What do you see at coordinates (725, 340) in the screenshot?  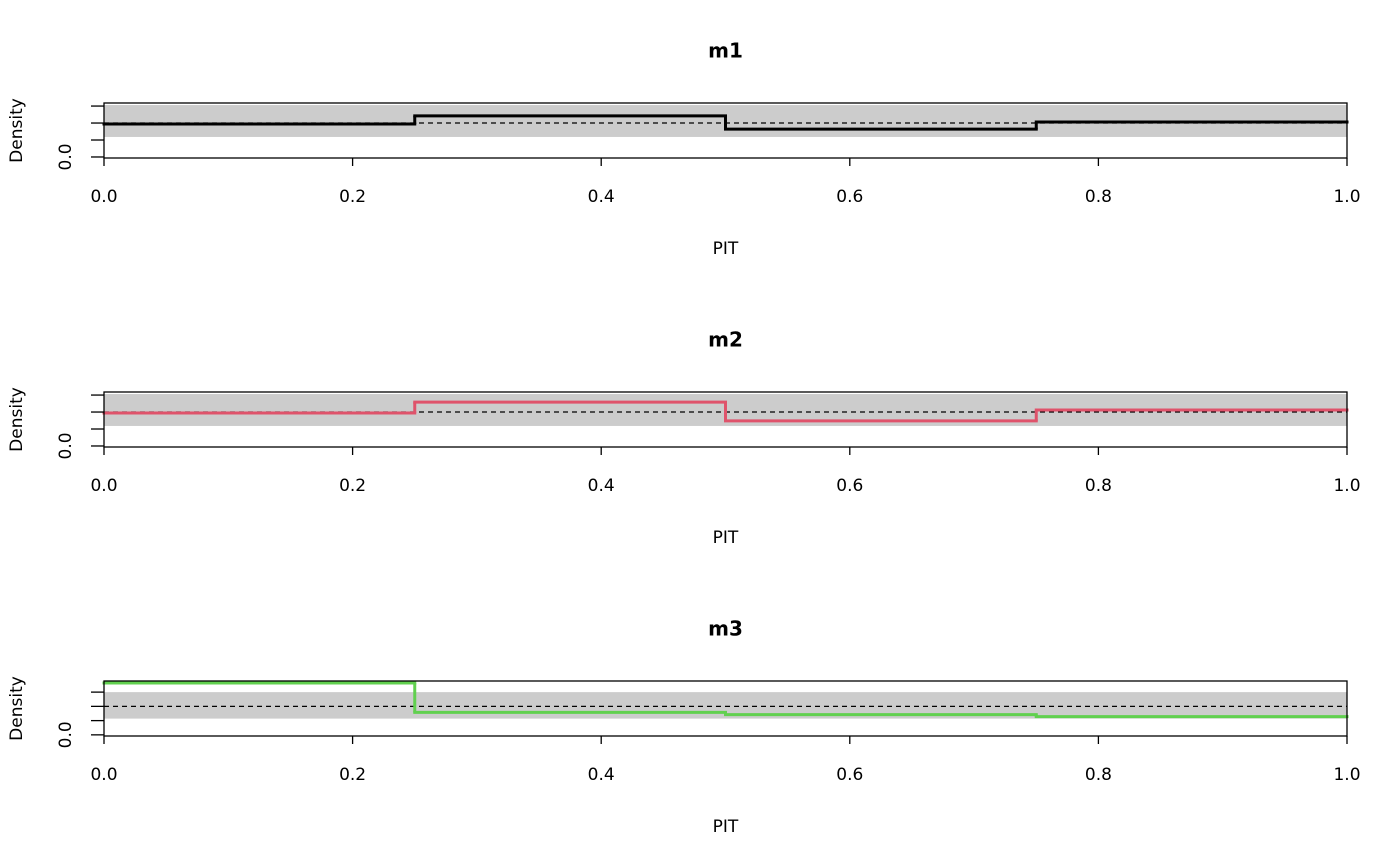 I see `panel-title: m2` at bounding box center [725, 340].